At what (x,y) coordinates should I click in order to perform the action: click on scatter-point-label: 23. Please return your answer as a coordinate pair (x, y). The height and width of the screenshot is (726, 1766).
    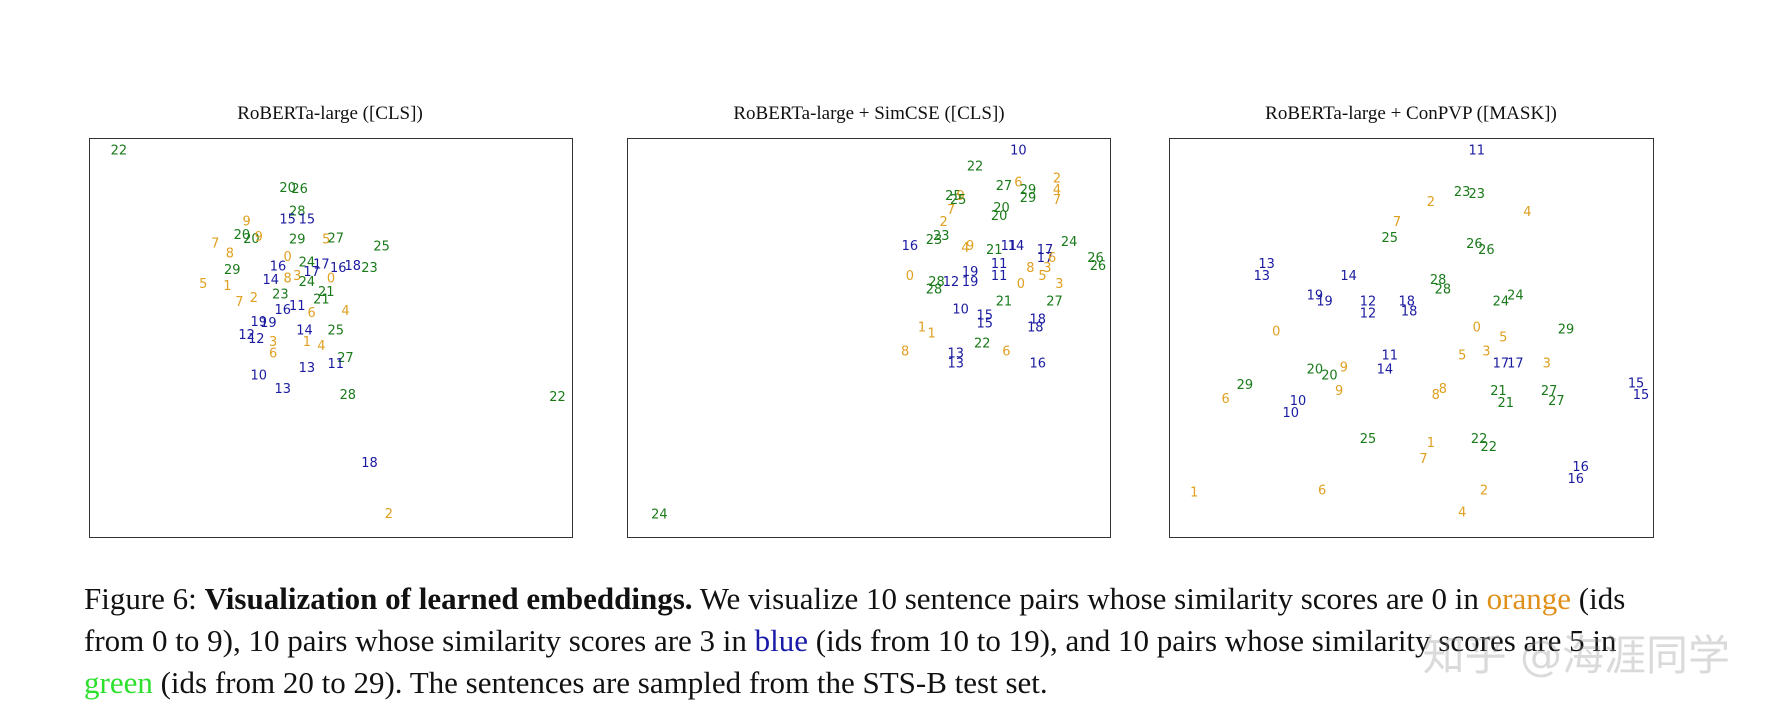
    Looking at the image, I should click on (369, 268).